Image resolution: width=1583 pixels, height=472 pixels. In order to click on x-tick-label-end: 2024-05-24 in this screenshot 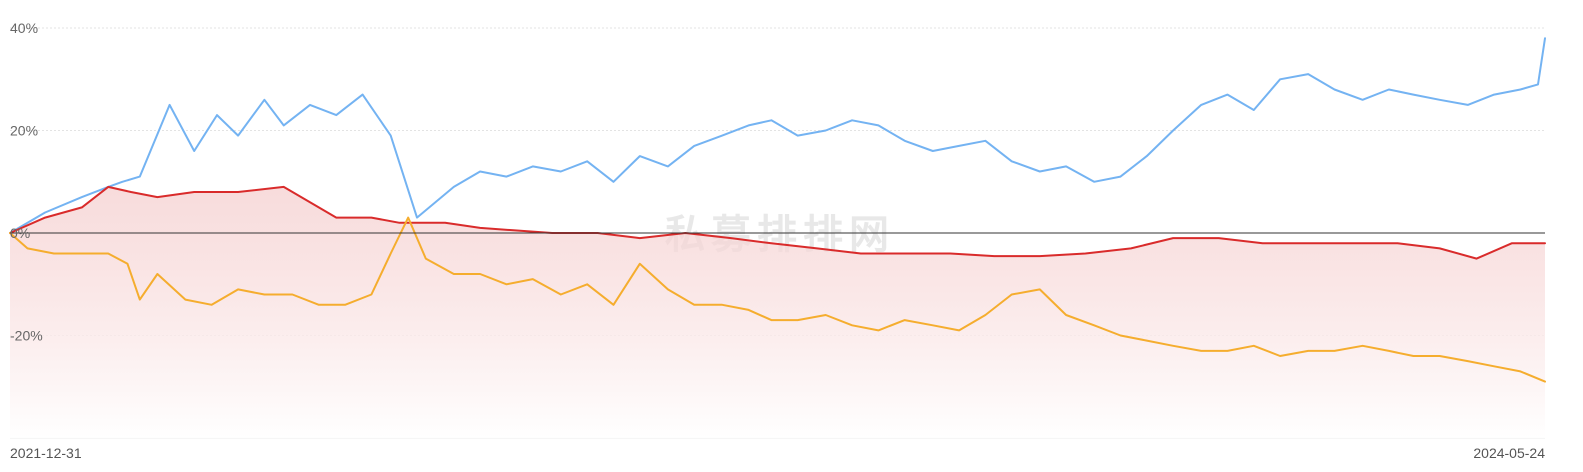, I will do `click(1509, 453)`.